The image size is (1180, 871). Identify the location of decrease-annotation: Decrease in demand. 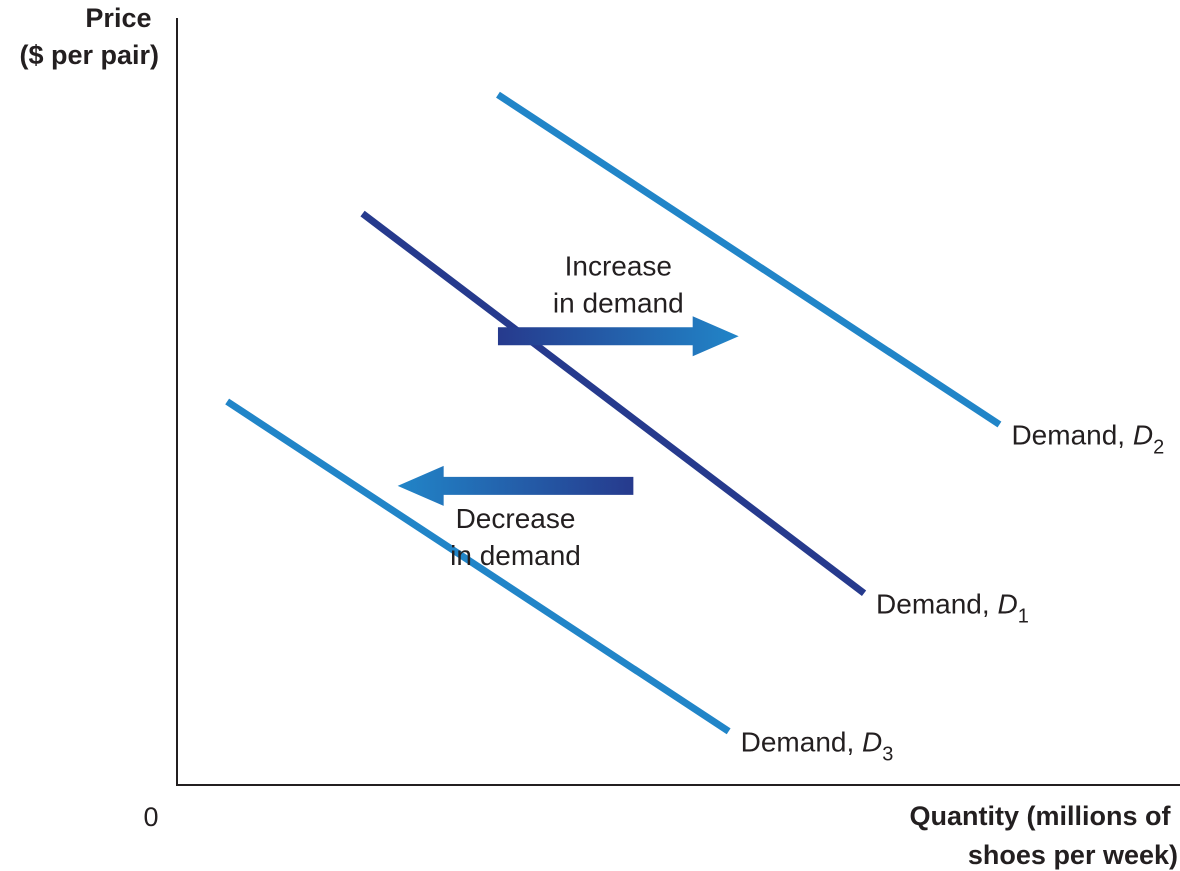
(515, 537).